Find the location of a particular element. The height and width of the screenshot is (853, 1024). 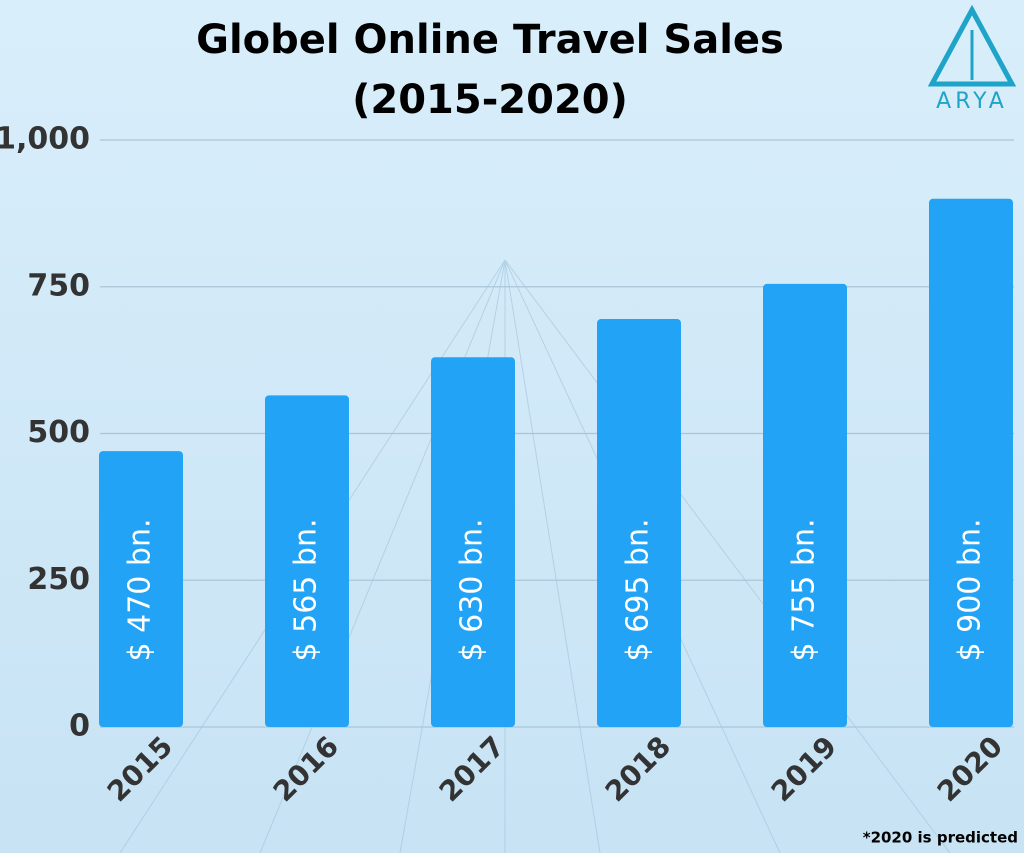

logo: ARYA is located at coordinates (972, 59).